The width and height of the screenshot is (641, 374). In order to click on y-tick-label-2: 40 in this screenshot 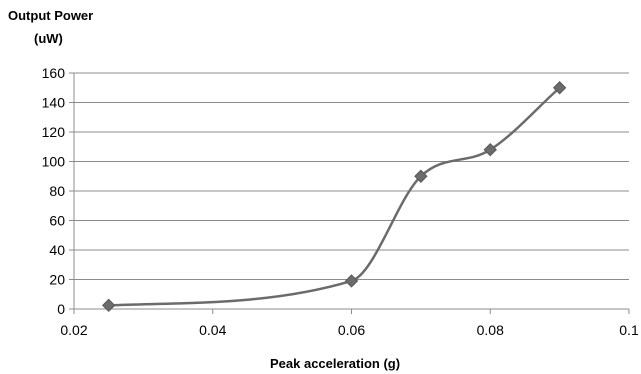, I will do `click(57, 250)`.